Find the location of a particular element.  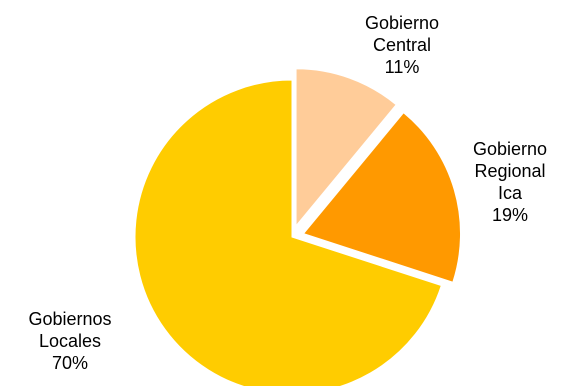

pie-label-line: Central is located at coordinates (402, 45).